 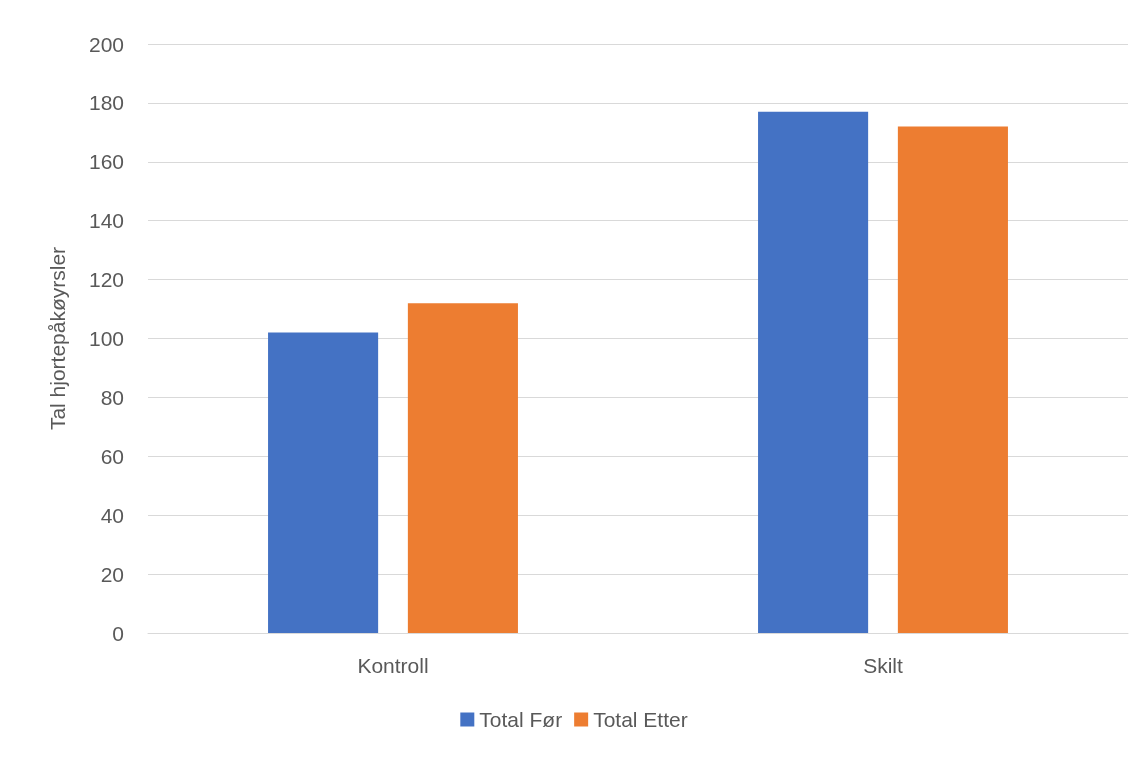 I want to click on x-tick-label: Kontroll, so click(x=393, y=665).